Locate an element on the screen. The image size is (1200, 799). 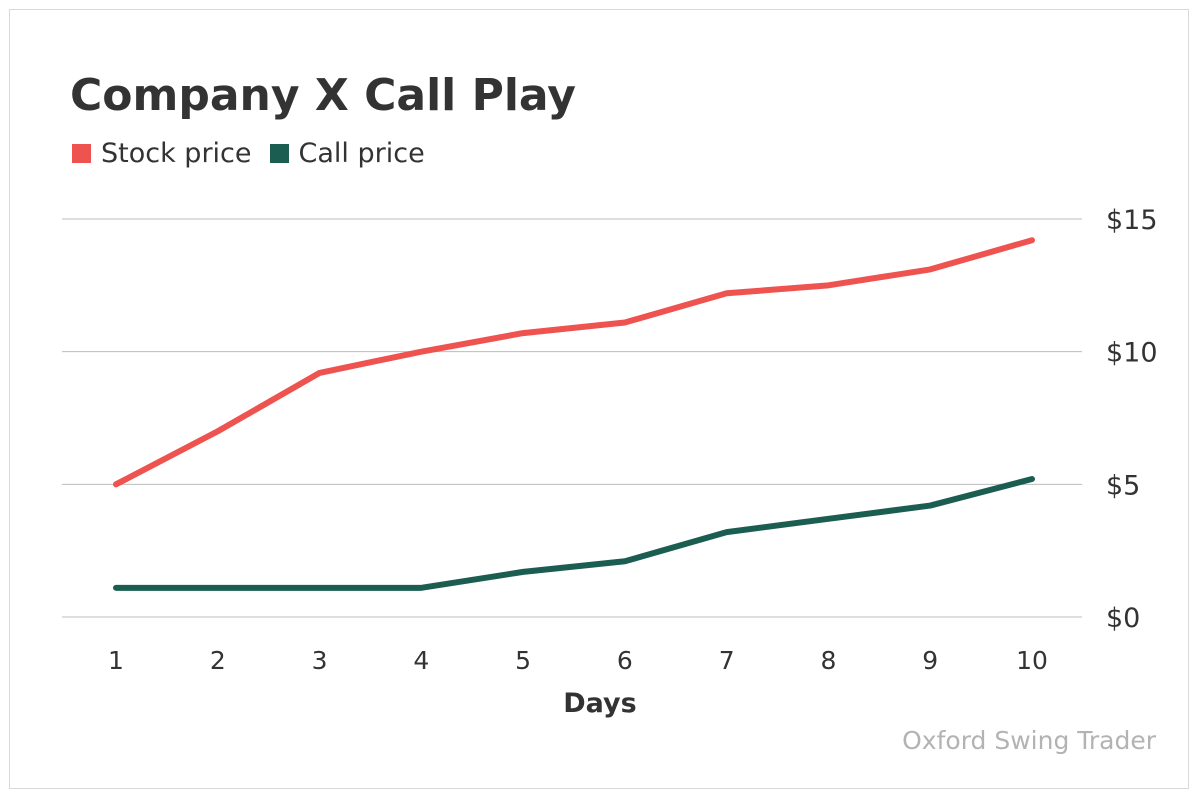
legend-swatch-call is located at coordinates (279, 153).